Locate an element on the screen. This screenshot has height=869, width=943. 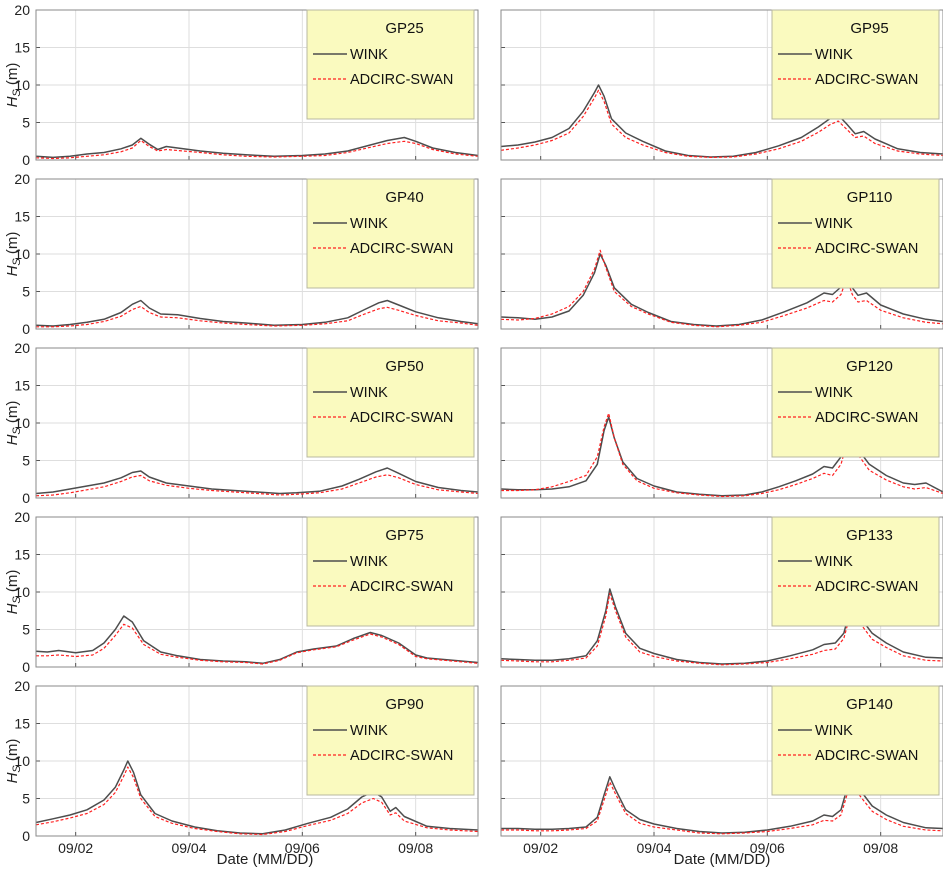
panel-gp120: GP120 WINK ADCIRC-SWAN is located at coordinates (721, 423).